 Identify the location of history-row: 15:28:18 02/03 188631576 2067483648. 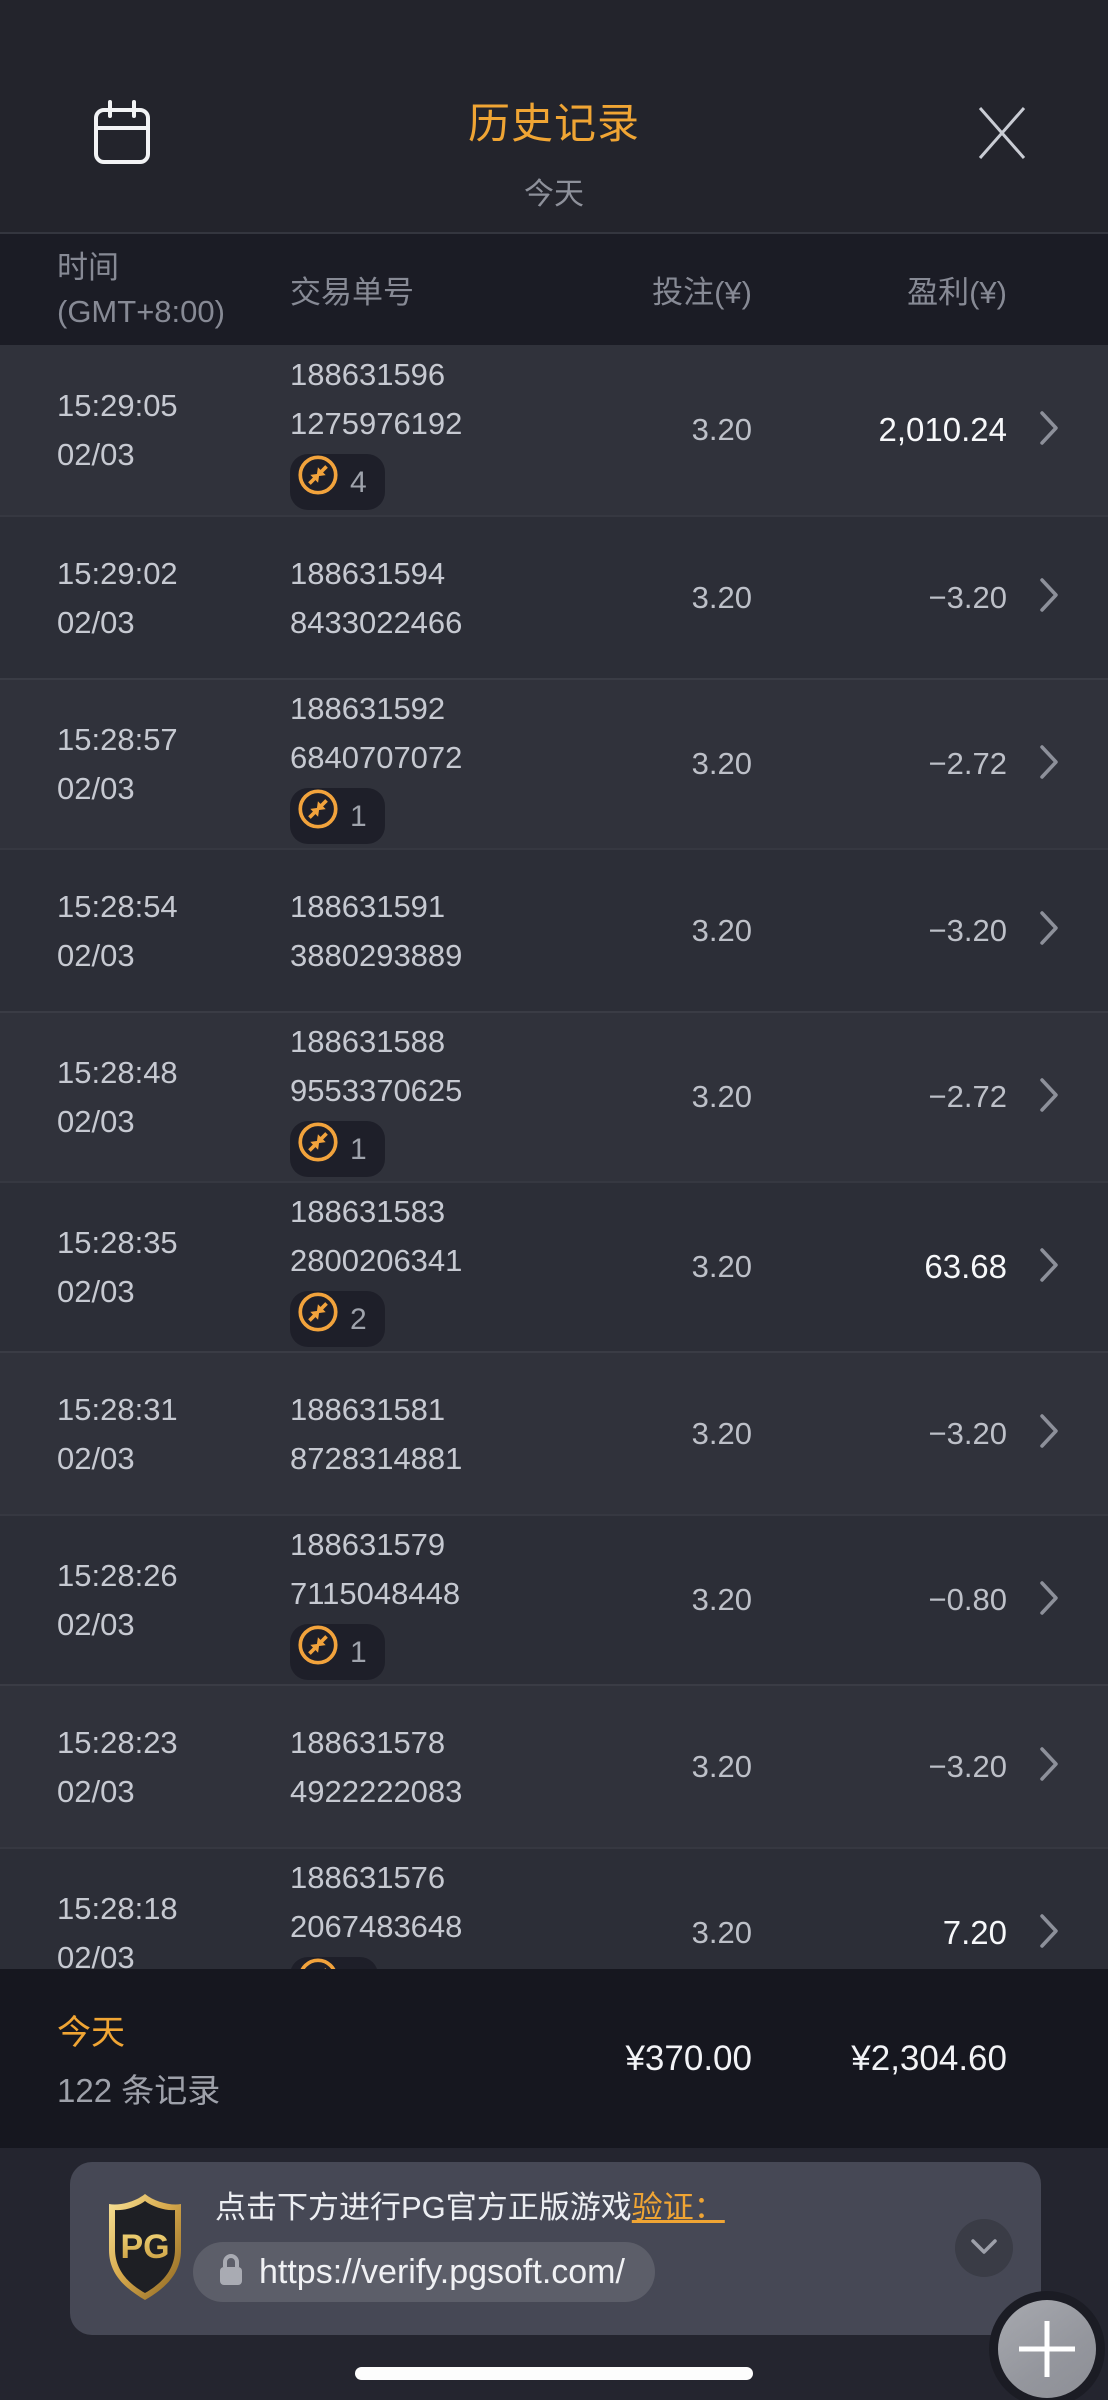
(554, 1908).